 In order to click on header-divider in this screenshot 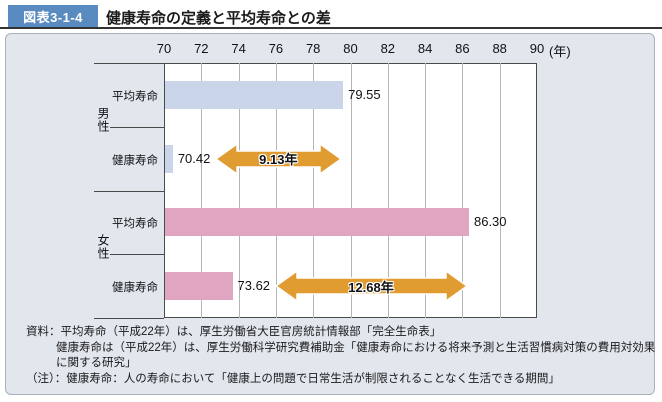, I will do `click(331, 28)`.